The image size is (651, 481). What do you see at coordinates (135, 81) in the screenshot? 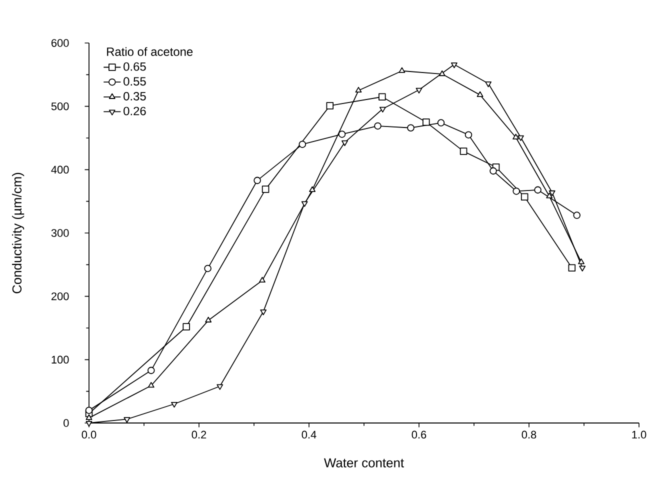
I see `legend-label: 0.55` at bounding box center [135, 81].